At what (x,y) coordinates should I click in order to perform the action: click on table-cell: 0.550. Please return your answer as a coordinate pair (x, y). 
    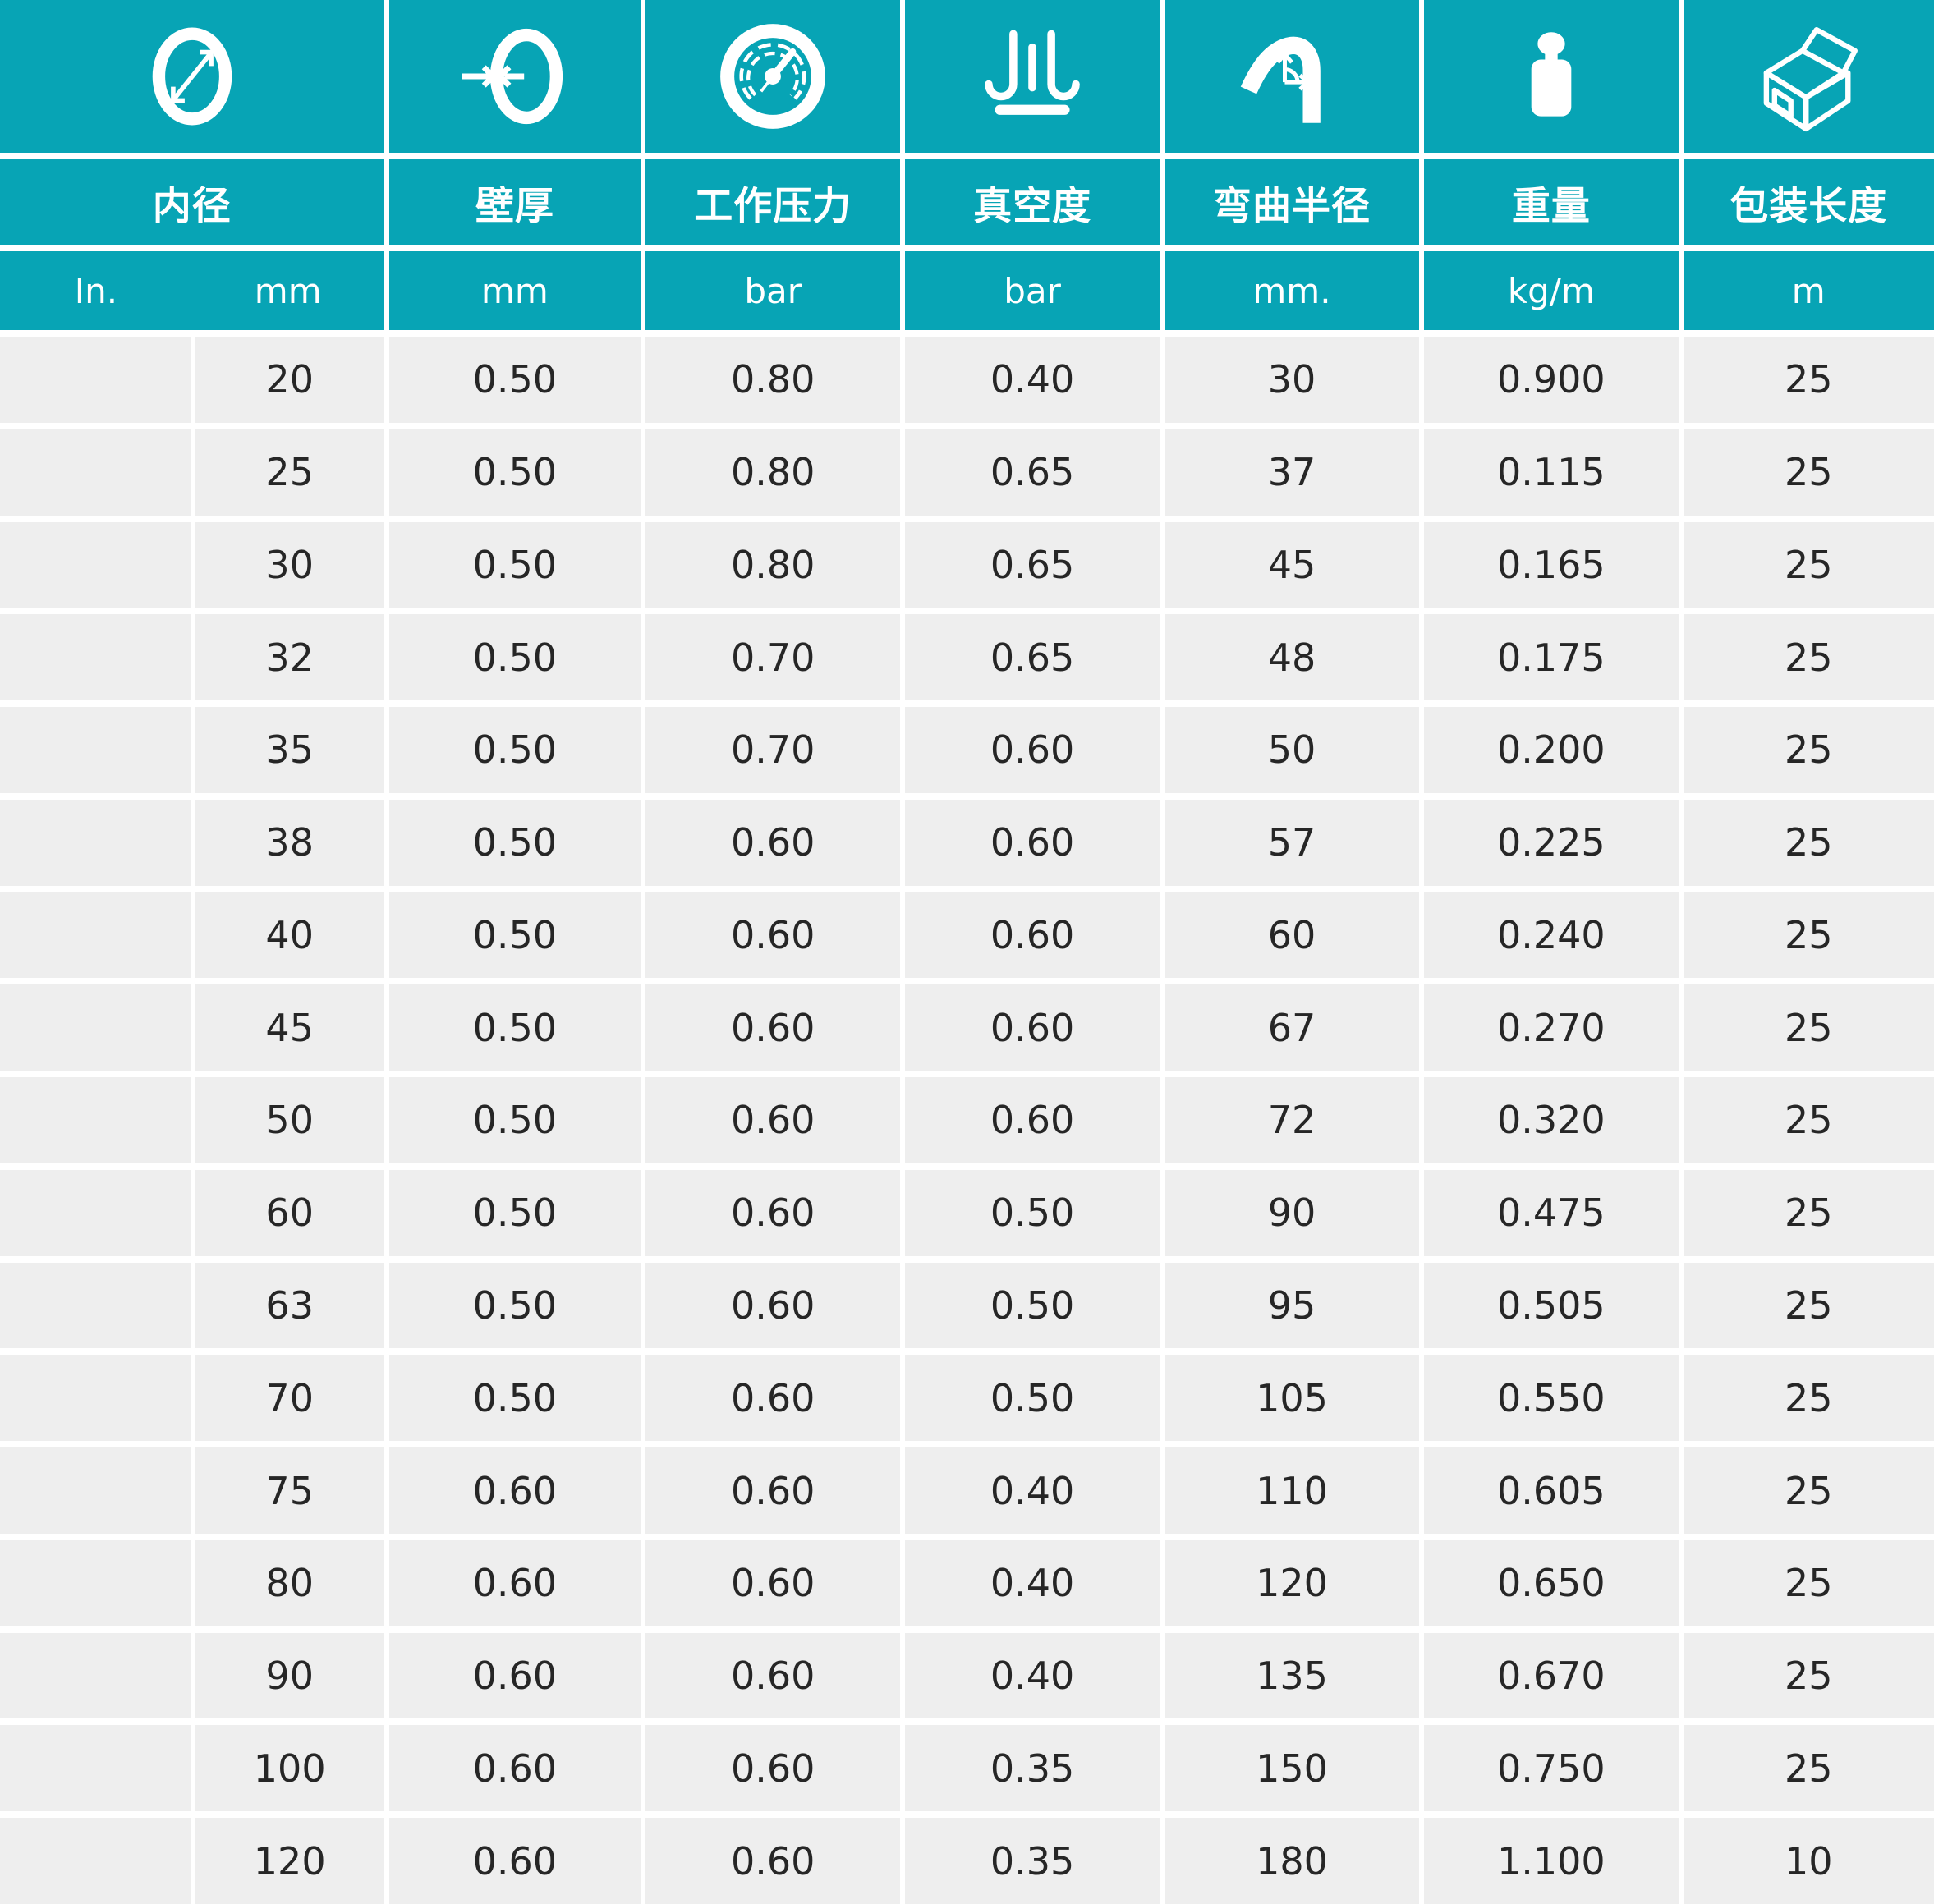
    Looking at the image, I should click on (1552, 1398).